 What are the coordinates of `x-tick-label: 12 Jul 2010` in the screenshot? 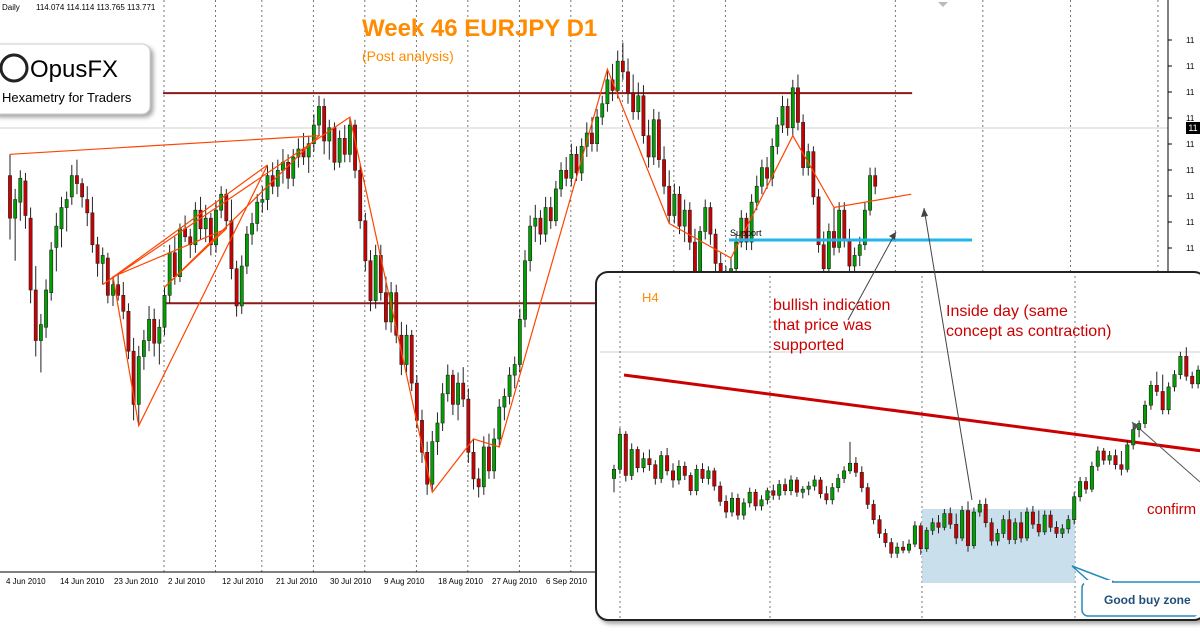 It's located at (243, 581).